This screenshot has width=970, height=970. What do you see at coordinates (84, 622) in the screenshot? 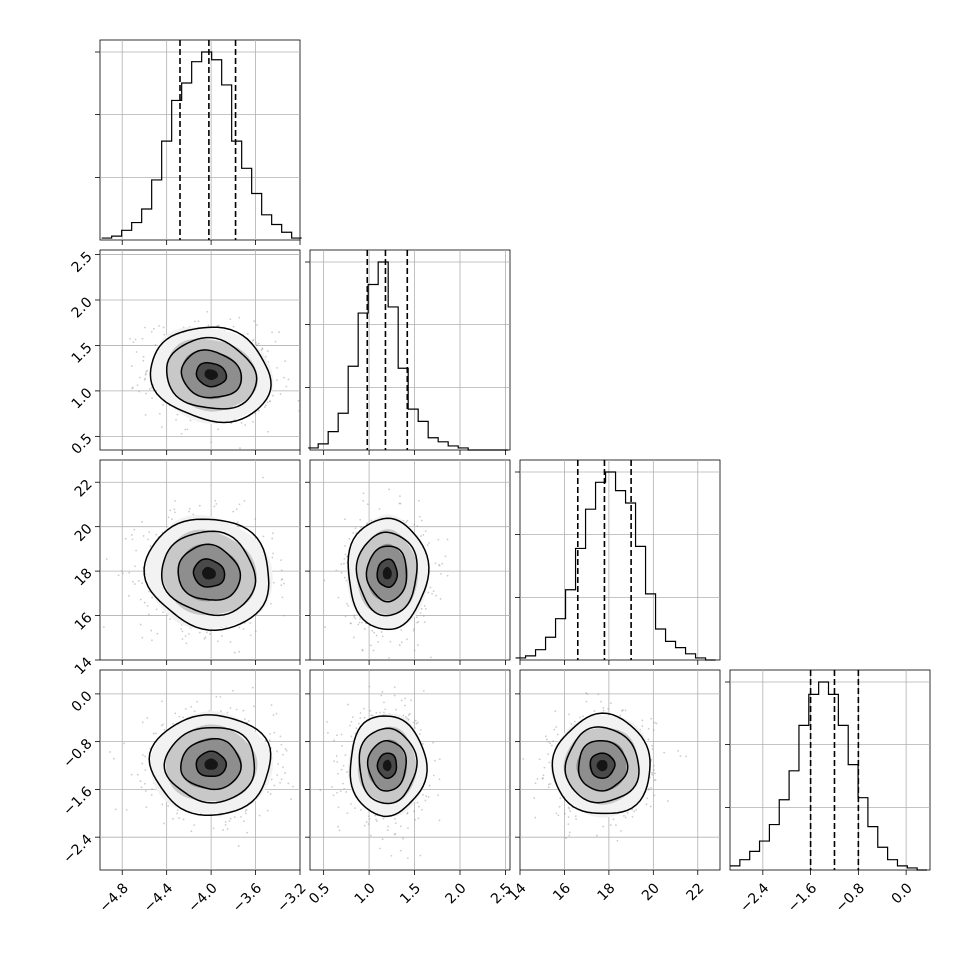
I see `tick-label-y: 16` at bounding box center [84, 622].